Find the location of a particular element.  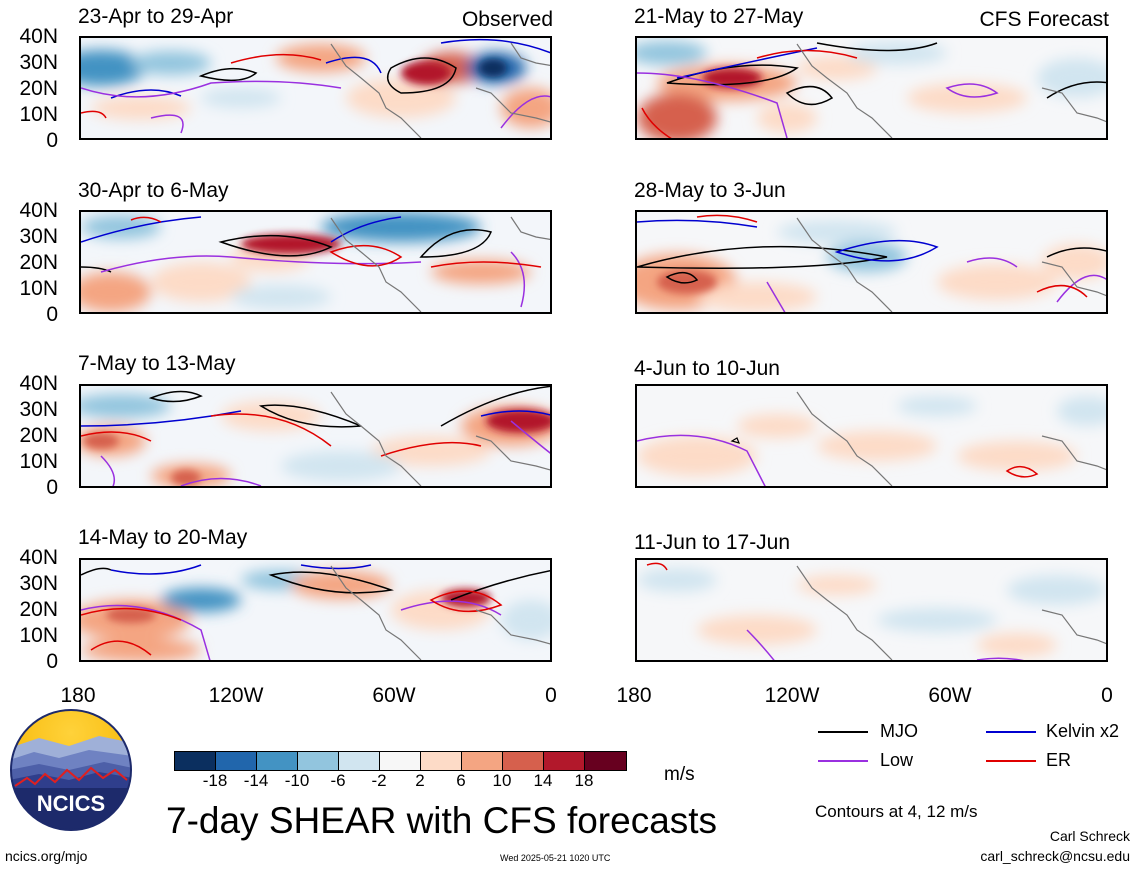

colorbar-tick-label: -14 is located at coordinates (256, 780).